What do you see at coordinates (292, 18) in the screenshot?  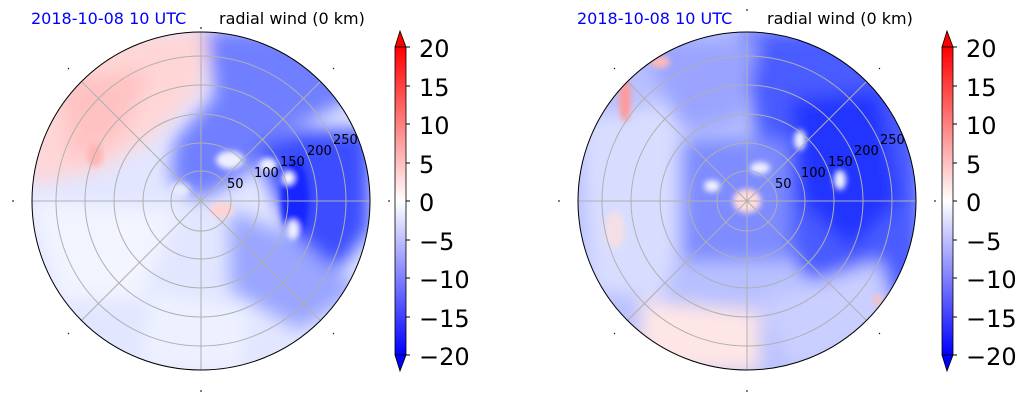 I see `panel-left-variable-title: radial wind (0 km)` at bounding box center [292, 18].